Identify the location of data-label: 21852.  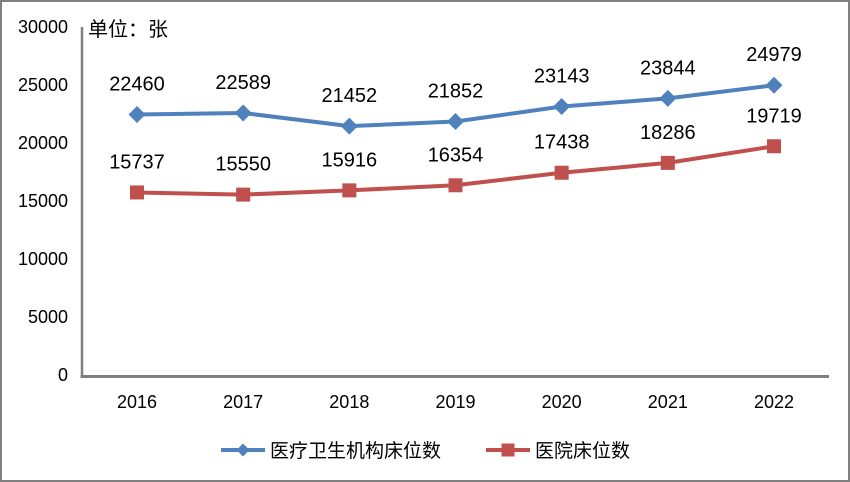
(456, 92).